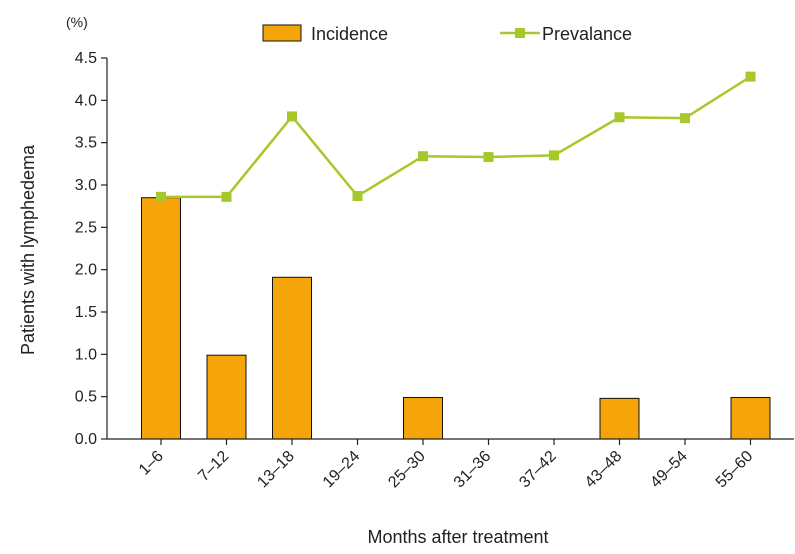 This screenshot has height=554, width=795. Describe the element at coordinates (86, 58) in the screenshot. I see `y-tick-label: 4.5` at that location.